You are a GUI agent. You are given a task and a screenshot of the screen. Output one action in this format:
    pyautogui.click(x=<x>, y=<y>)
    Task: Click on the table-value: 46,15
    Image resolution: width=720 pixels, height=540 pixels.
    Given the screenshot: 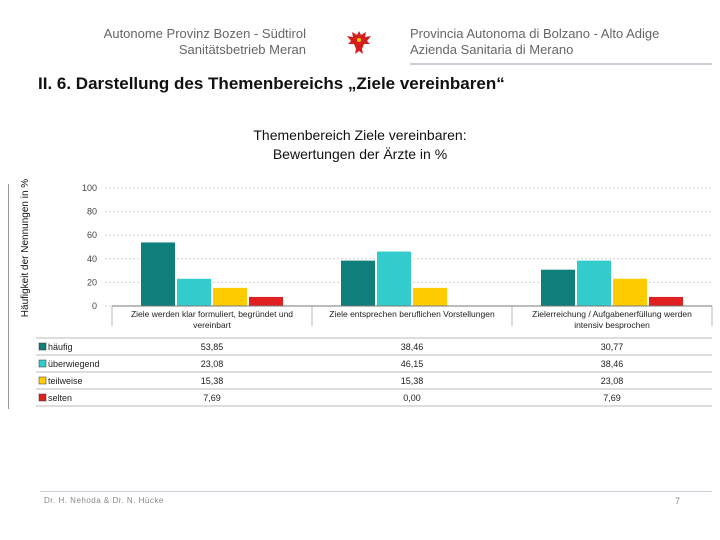 What is the action you would take?
    pyautogui.click(x=412, y=364)
    